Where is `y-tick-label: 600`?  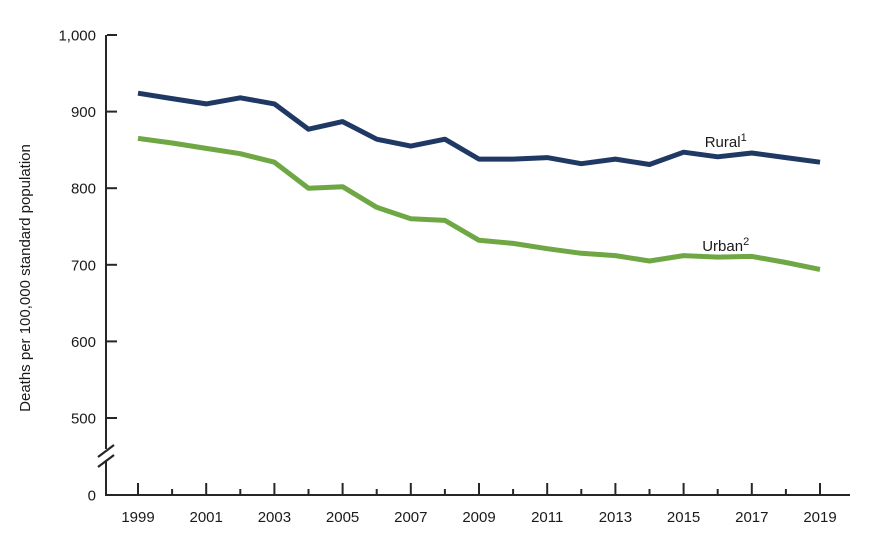
y-tick-label: 600 is located at coordinates (83, 342).